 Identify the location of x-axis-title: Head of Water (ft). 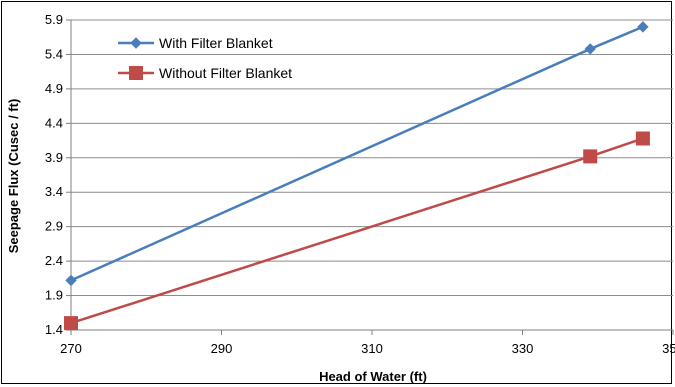
(373, 376).